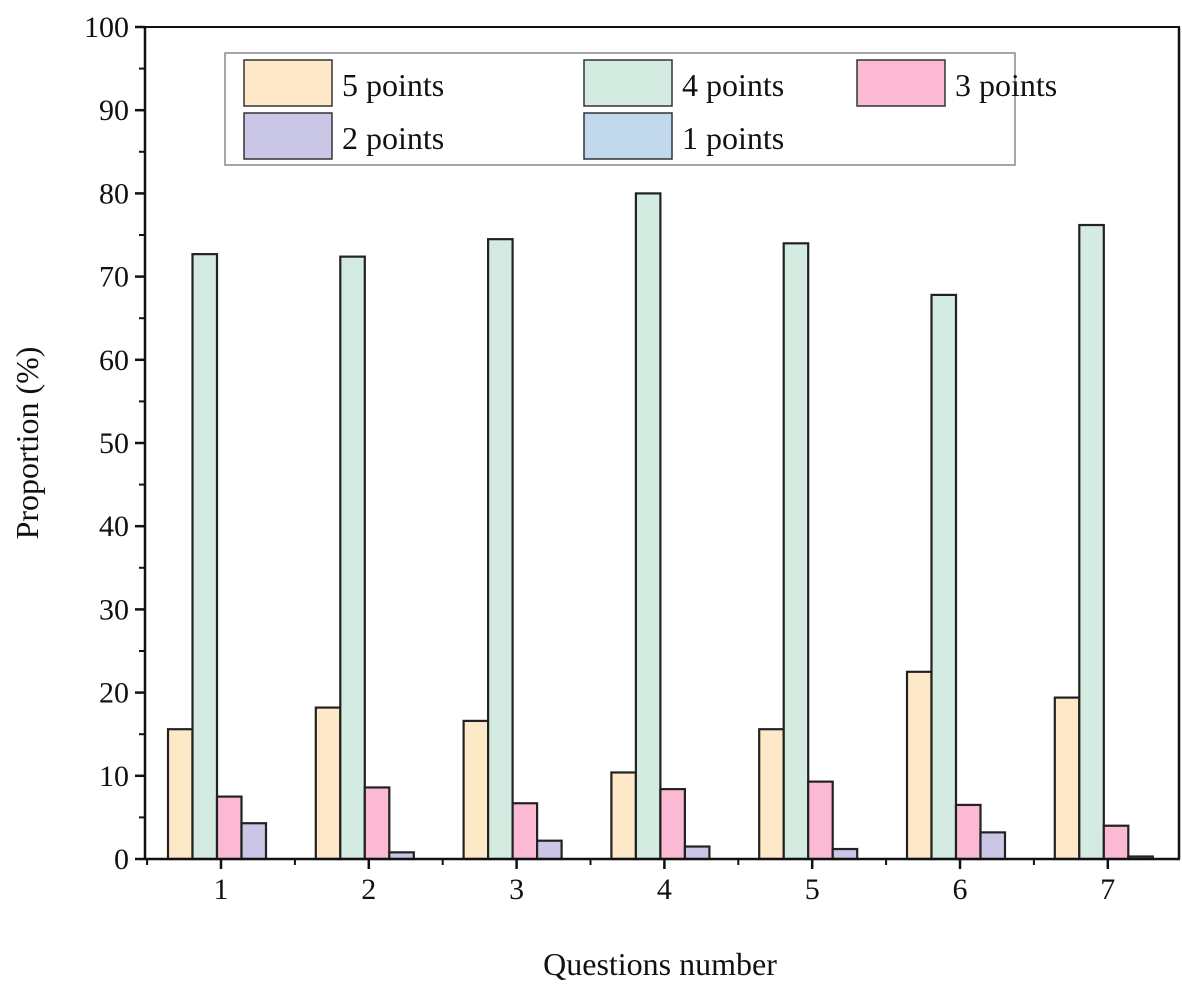  I want to click on x-tick-label: 5, so click(812, 889).